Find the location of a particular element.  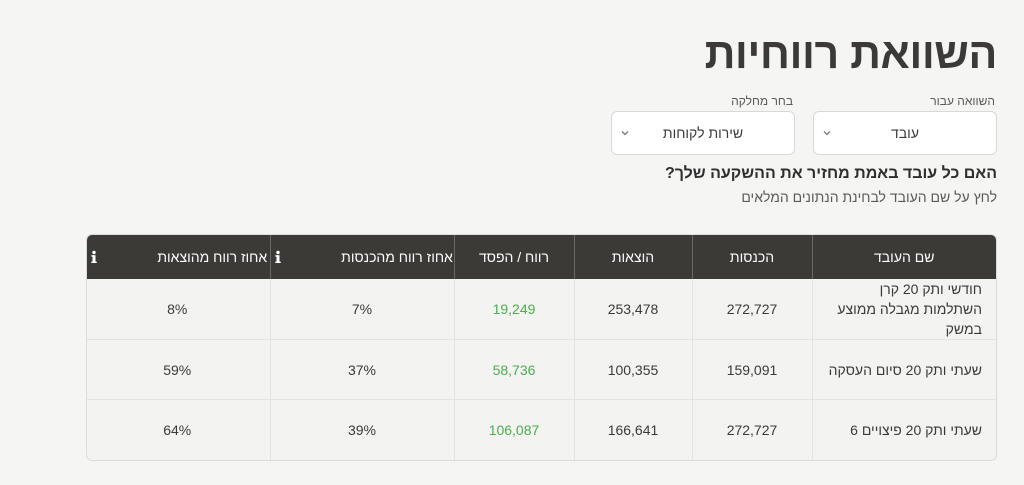

header-profit-pct-revenue-label: אחוז רווח מהכנסות is located at coordinates (397, 257).